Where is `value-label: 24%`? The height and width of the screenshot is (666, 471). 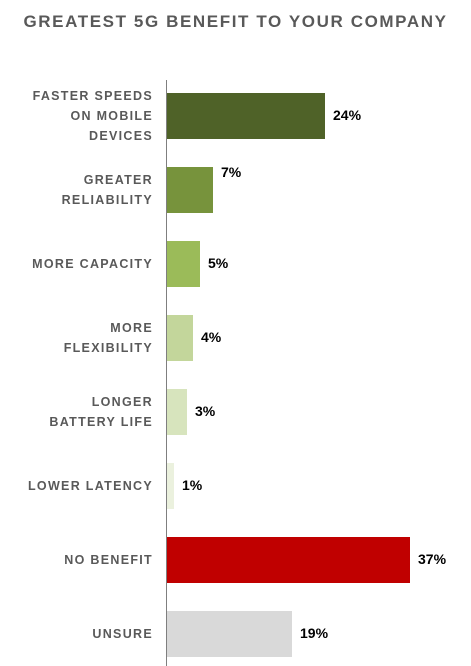
value-label: 24% is located at coordinates (347, 115).